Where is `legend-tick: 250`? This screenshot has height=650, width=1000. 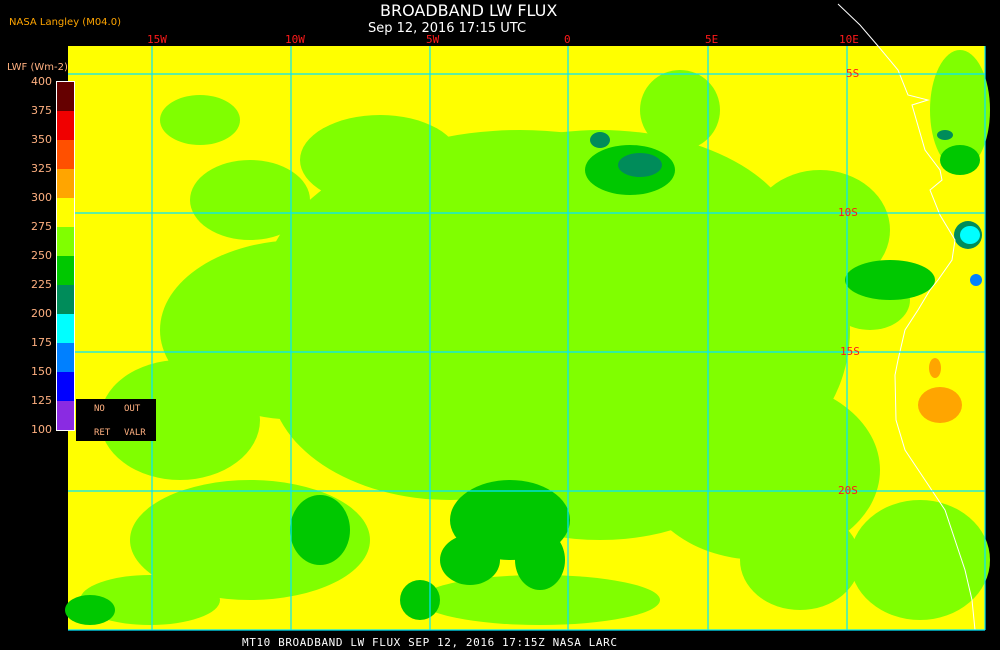
legend-tick: 250 is located at coordinates (41, 255).